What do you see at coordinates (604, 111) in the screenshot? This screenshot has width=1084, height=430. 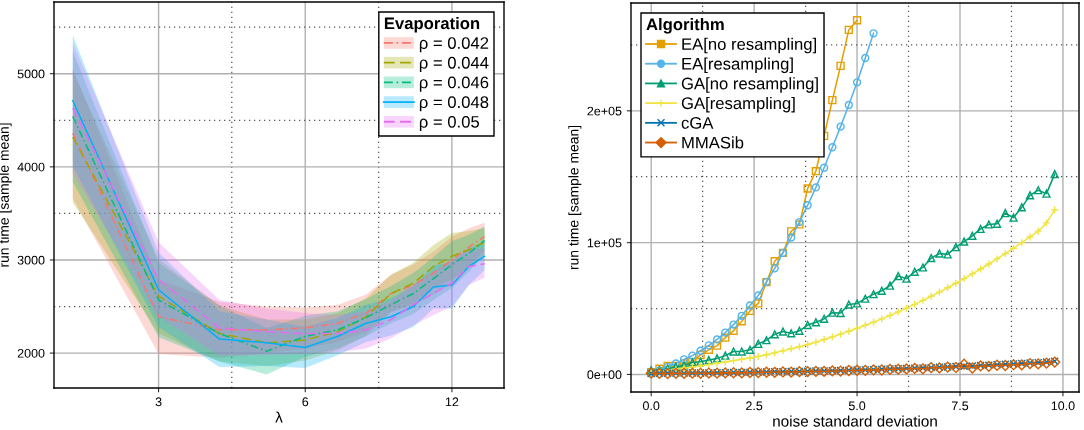 I see `y-tick-label: 2e+05` at bounding box center [604, 111].